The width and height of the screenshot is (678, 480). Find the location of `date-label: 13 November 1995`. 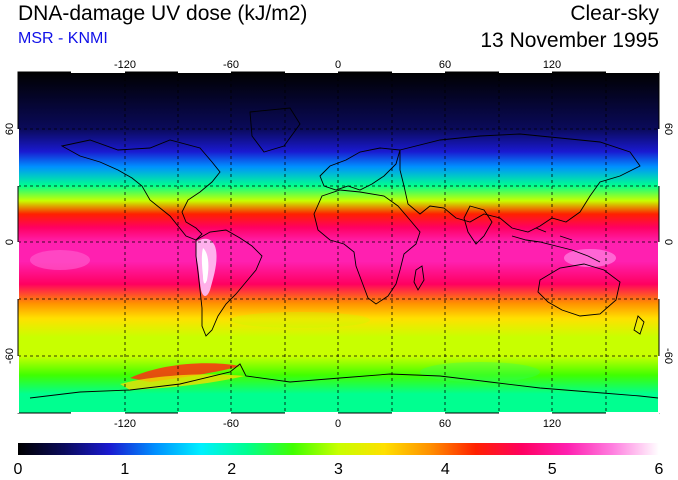

date-label: 13 November 1995 is located at coordinates (569, 40).